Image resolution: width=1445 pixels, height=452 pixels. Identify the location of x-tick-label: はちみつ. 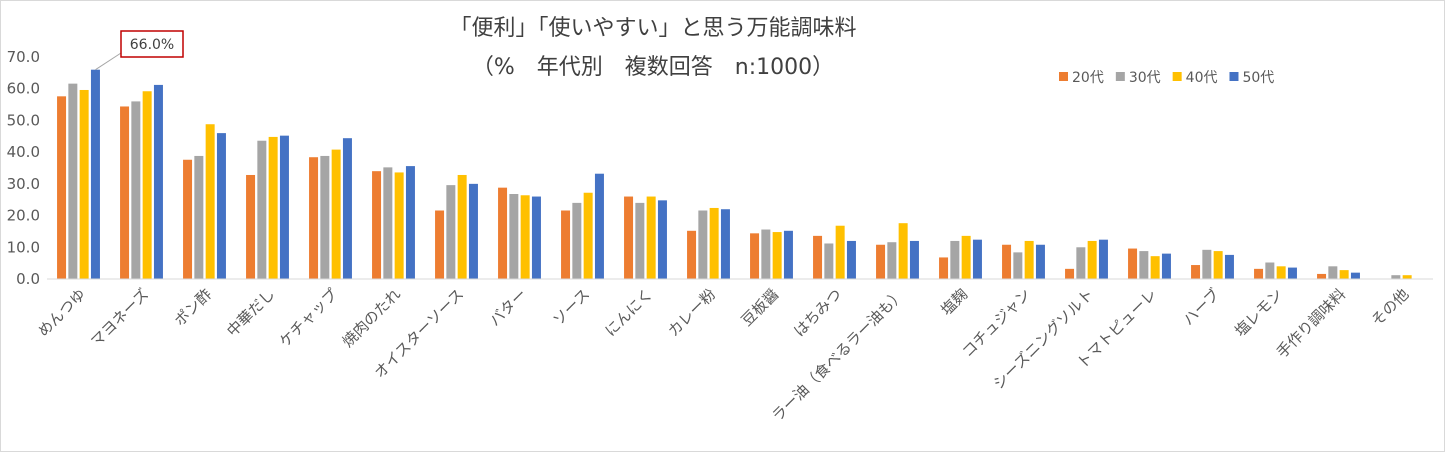
(817, 312).